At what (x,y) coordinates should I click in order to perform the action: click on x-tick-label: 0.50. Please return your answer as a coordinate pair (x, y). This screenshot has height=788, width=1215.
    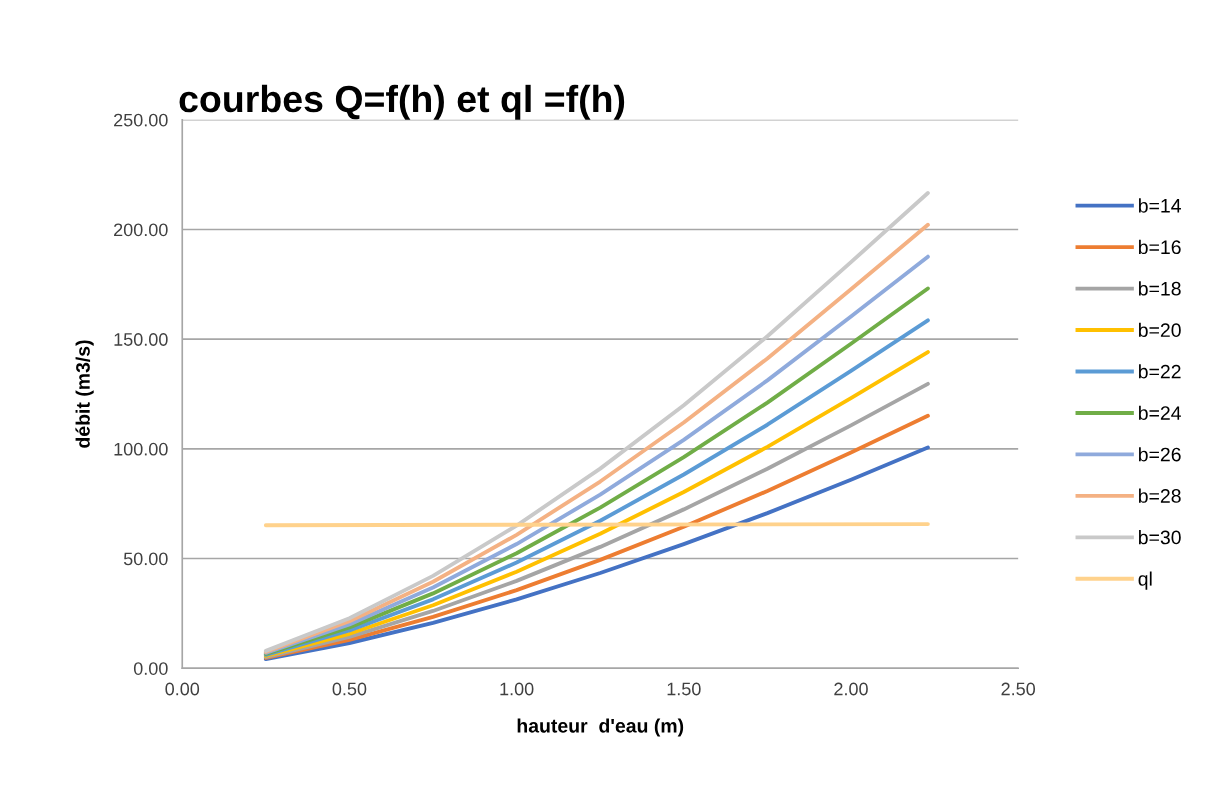
    Looking at the image, I should click on (349, 689).